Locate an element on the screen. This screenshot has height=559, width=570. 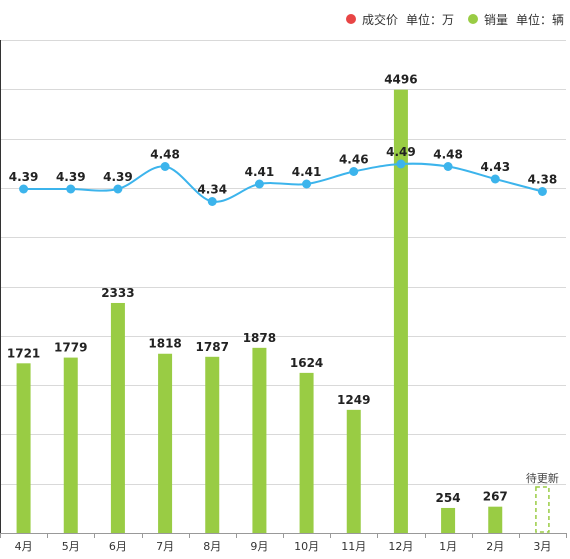
bar-value-label: 4496 is located at coordinates (400, 80).